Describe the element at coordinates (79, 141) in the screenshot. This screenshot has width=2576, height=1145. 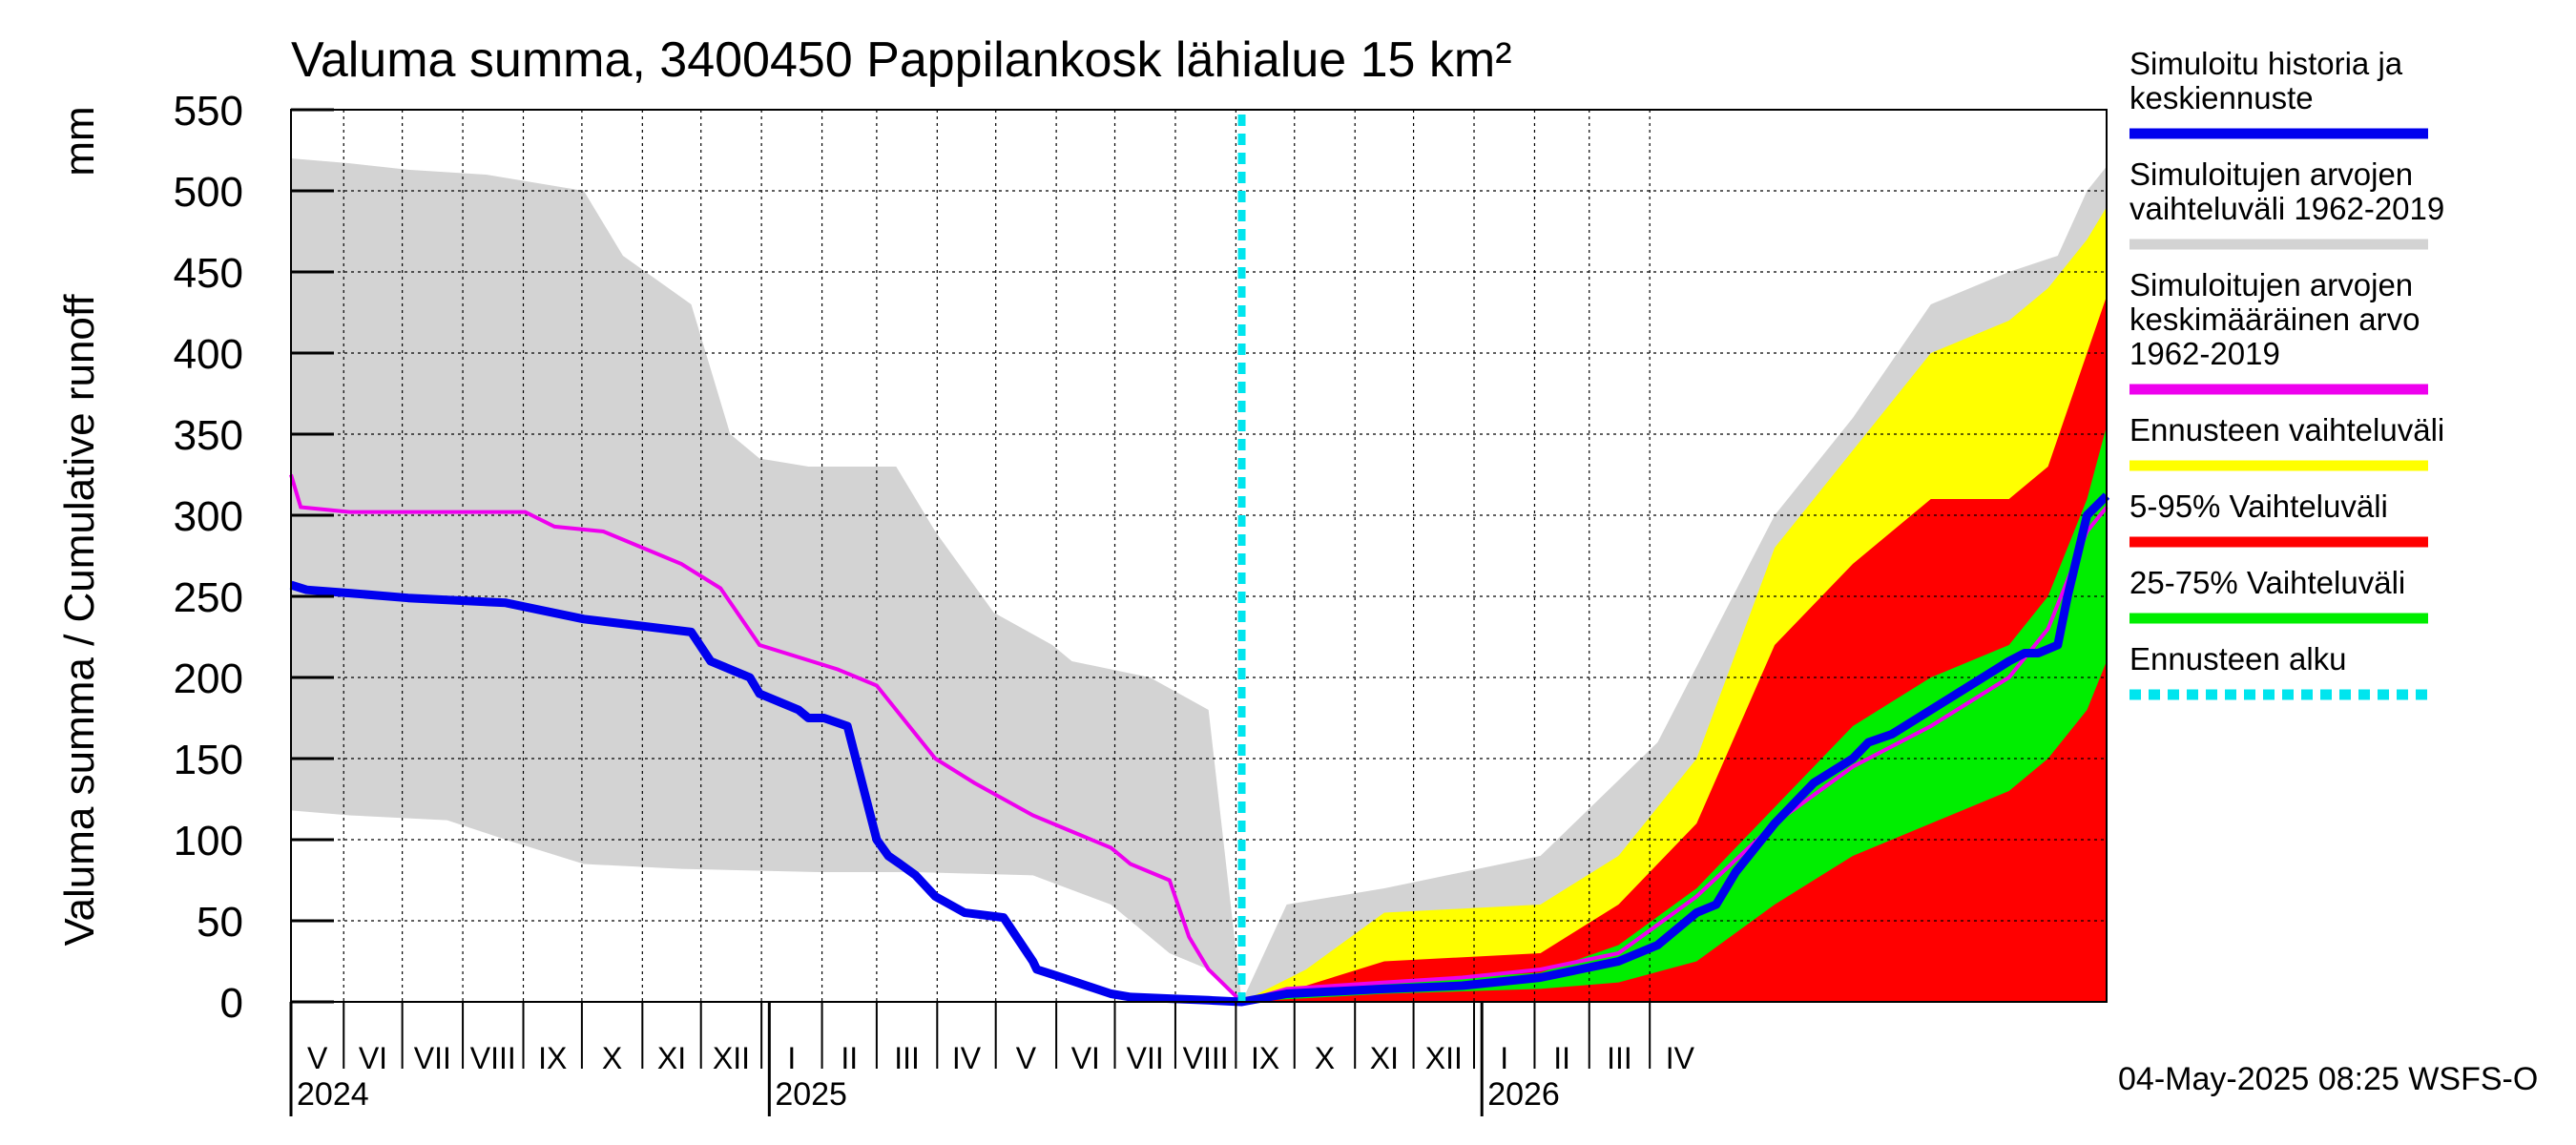
I see `y-axis-unit: mm` at that location.